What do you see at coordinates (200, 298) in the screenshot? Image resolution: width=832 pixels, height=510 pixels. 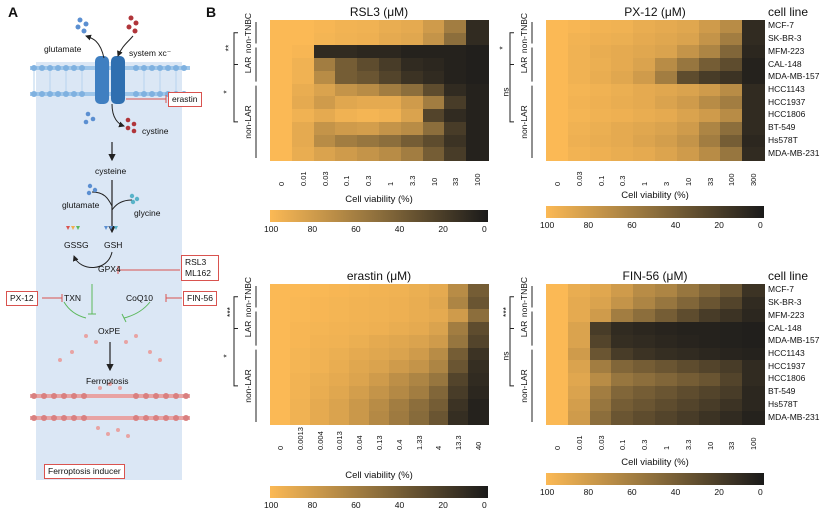 I see `fin56-box: FIN-56` at bounding box center [200, 298].